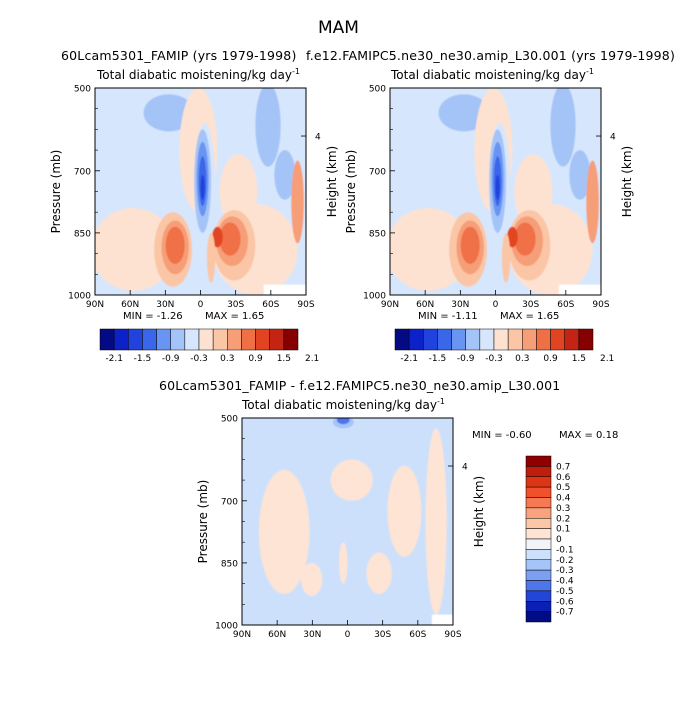 This screenshot has height=712, width=696. Describe the element at coordinates (143, 359) in the screenshot. I see `colorbar-label: -1.5` at that location.